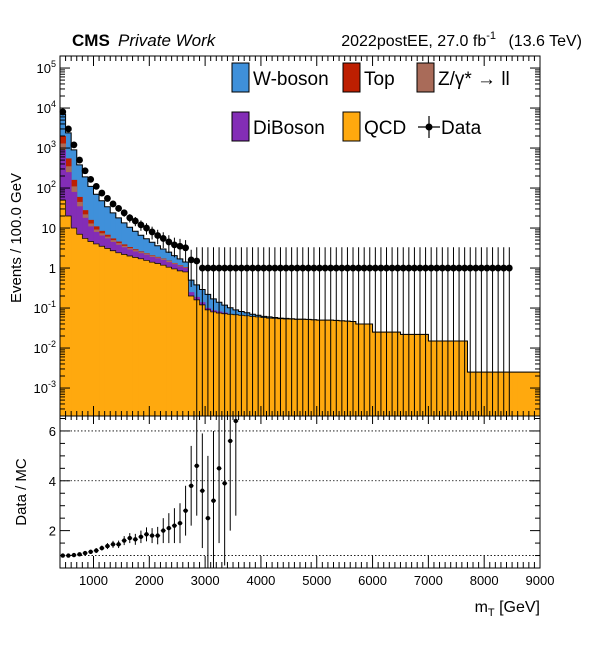  I want to click on x-tick-label: 2000, so click(149, 580).